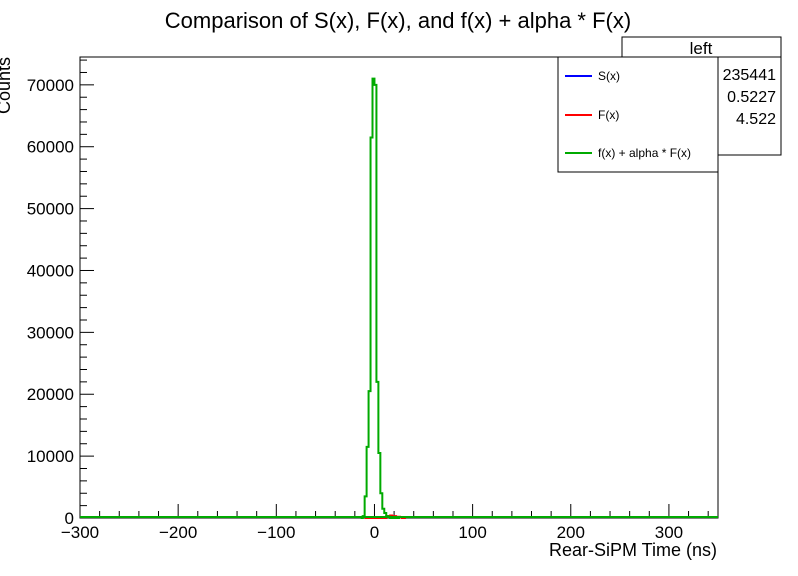 This screenshot has width=798, height=576. What do you see at coordinates (756, 119) in the screenshot?
I see `stats-stddev-value: 4.522` at bounding box center [756, 119].